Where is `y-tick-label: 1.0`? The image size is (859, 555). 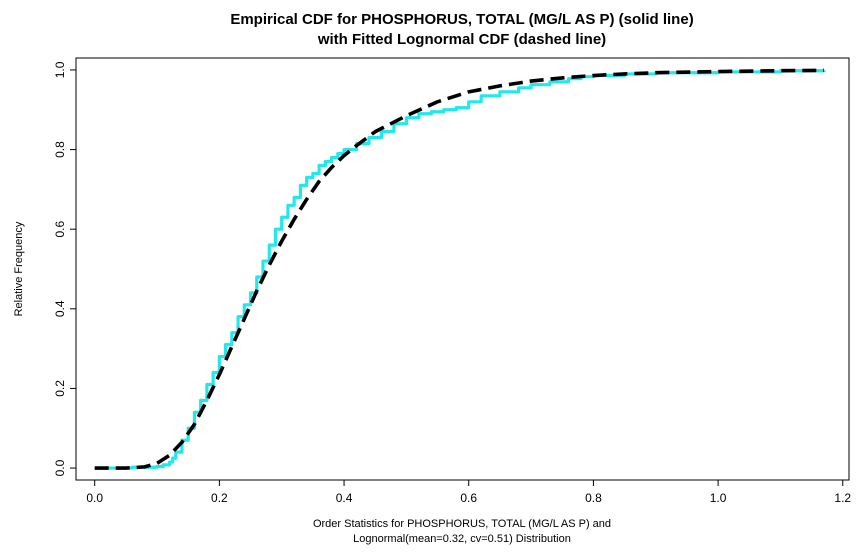
y-tick-label: 1.0 is located at coordinates (60, 69).